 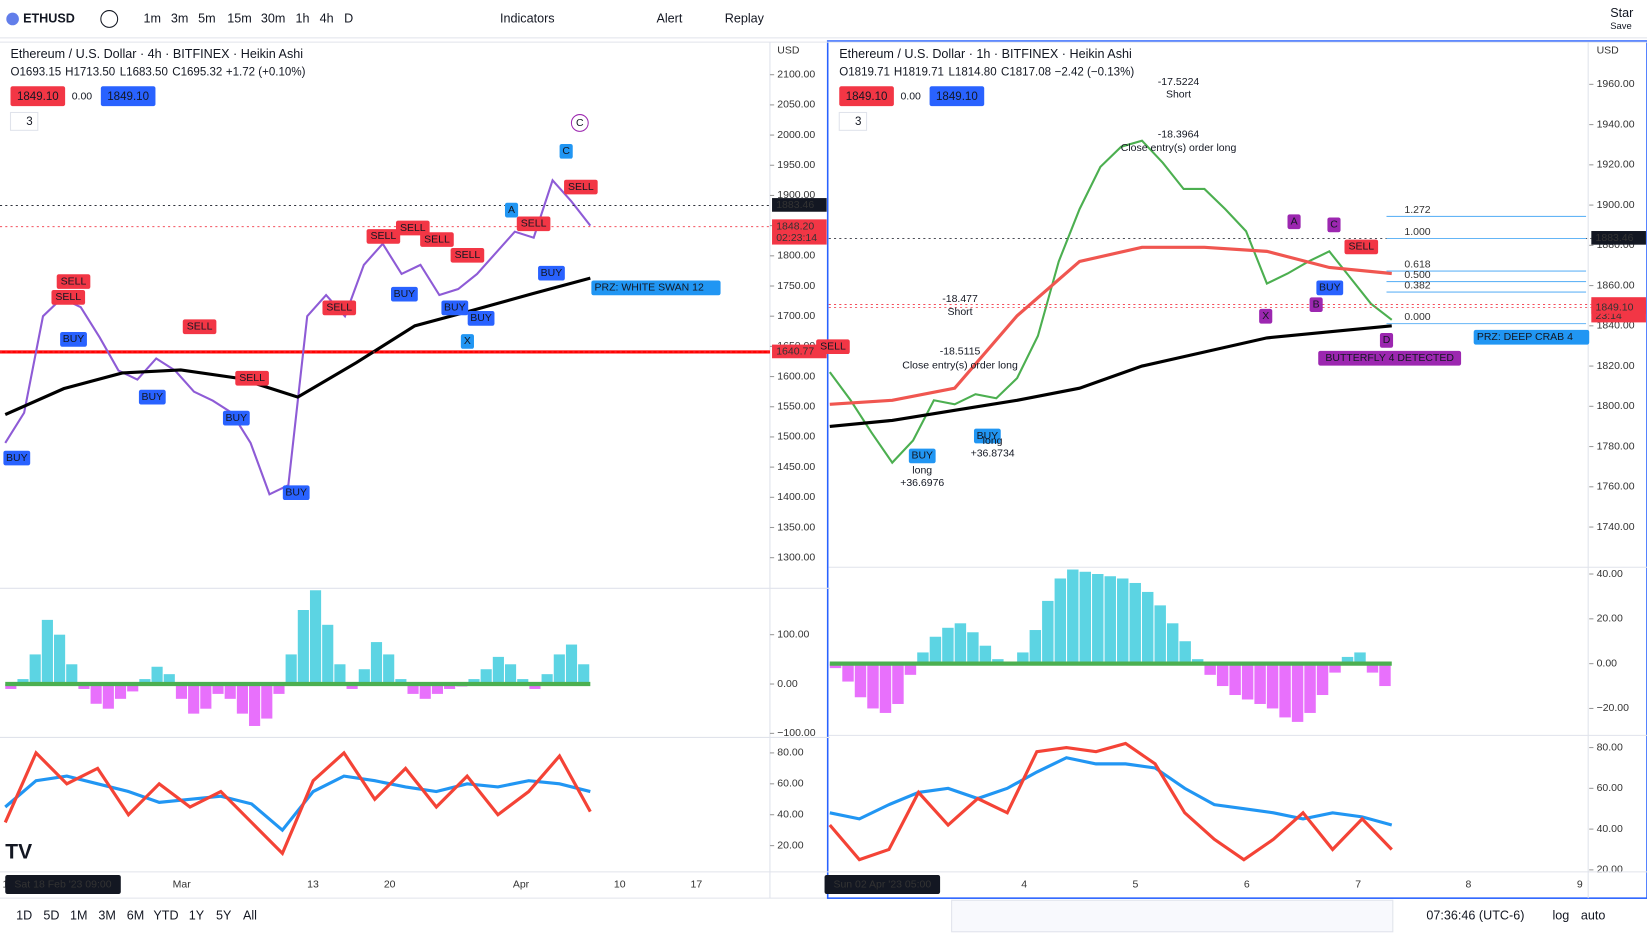 What do you see at coordinates (1616, 446) in the screenshot?
I see `y-tick-label: 1780.00` at bounding box center [1616, 446].